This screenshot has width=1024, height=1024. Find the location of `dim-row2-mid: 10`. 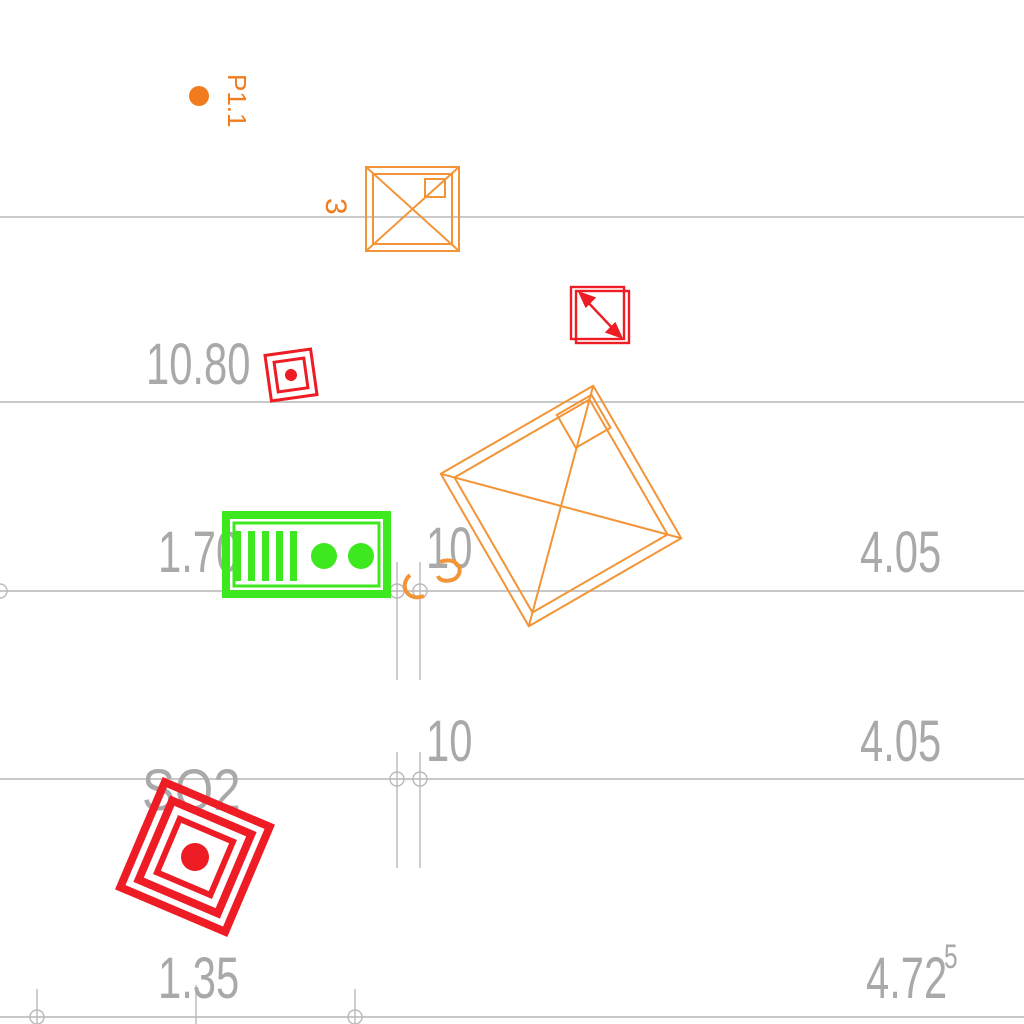

dim-row2-mid: 10 is located at coordinates (449, 547).